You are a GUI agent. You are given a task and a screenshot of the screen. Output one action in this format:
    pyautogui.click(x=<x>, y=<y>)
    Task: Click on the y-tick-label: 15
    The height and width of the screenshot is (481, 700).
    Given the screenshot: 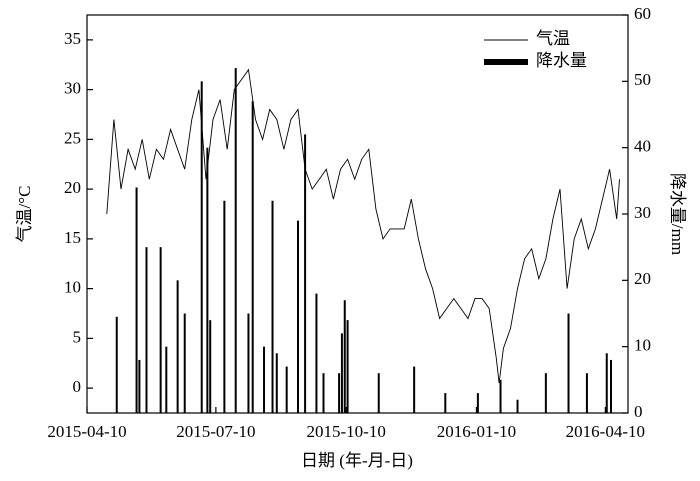 What is the action you would take?
    pyautogui.click(x=72, y=237)
    